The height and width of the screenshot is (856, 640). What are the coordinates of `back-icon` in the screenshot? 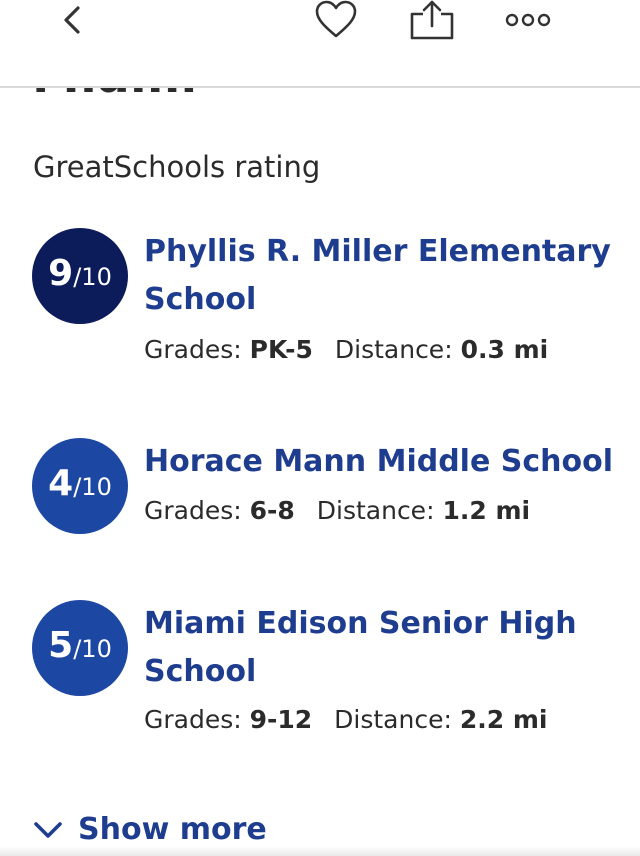 It's located at (72, 20).